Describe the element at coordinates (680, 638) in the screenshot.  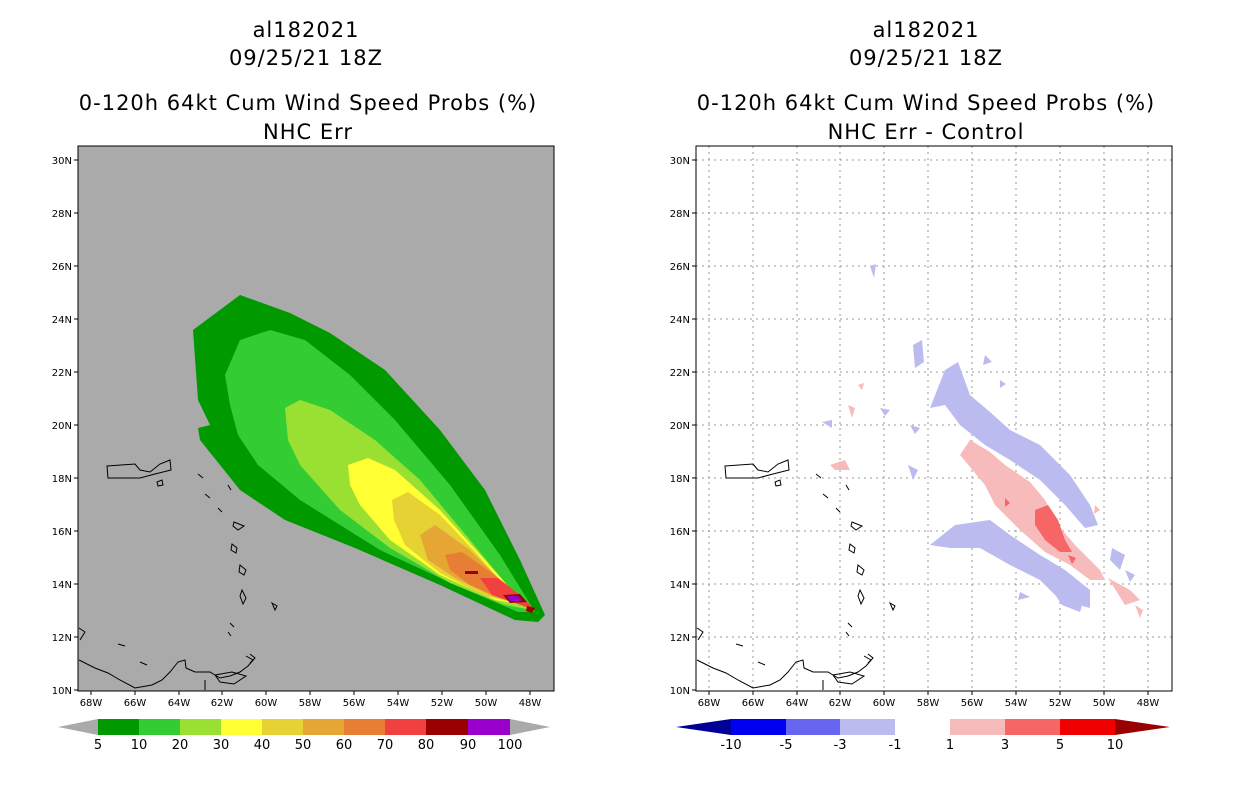
I see `right-lat-label: 12N` at that location.